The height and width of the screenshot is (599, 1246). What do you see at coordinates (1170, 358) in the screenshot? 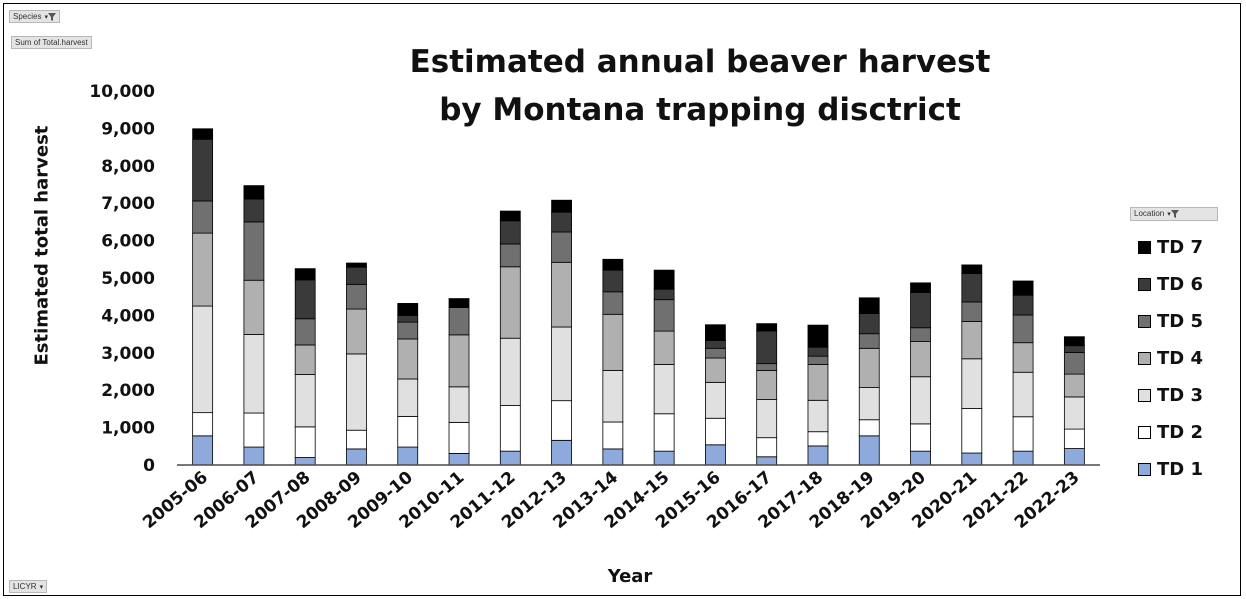
I see `chart-legend: TD 7 TD 6 TD 5 TD 4 TD 3 TD 2 TD 1` at bounding box center [1170, 358].